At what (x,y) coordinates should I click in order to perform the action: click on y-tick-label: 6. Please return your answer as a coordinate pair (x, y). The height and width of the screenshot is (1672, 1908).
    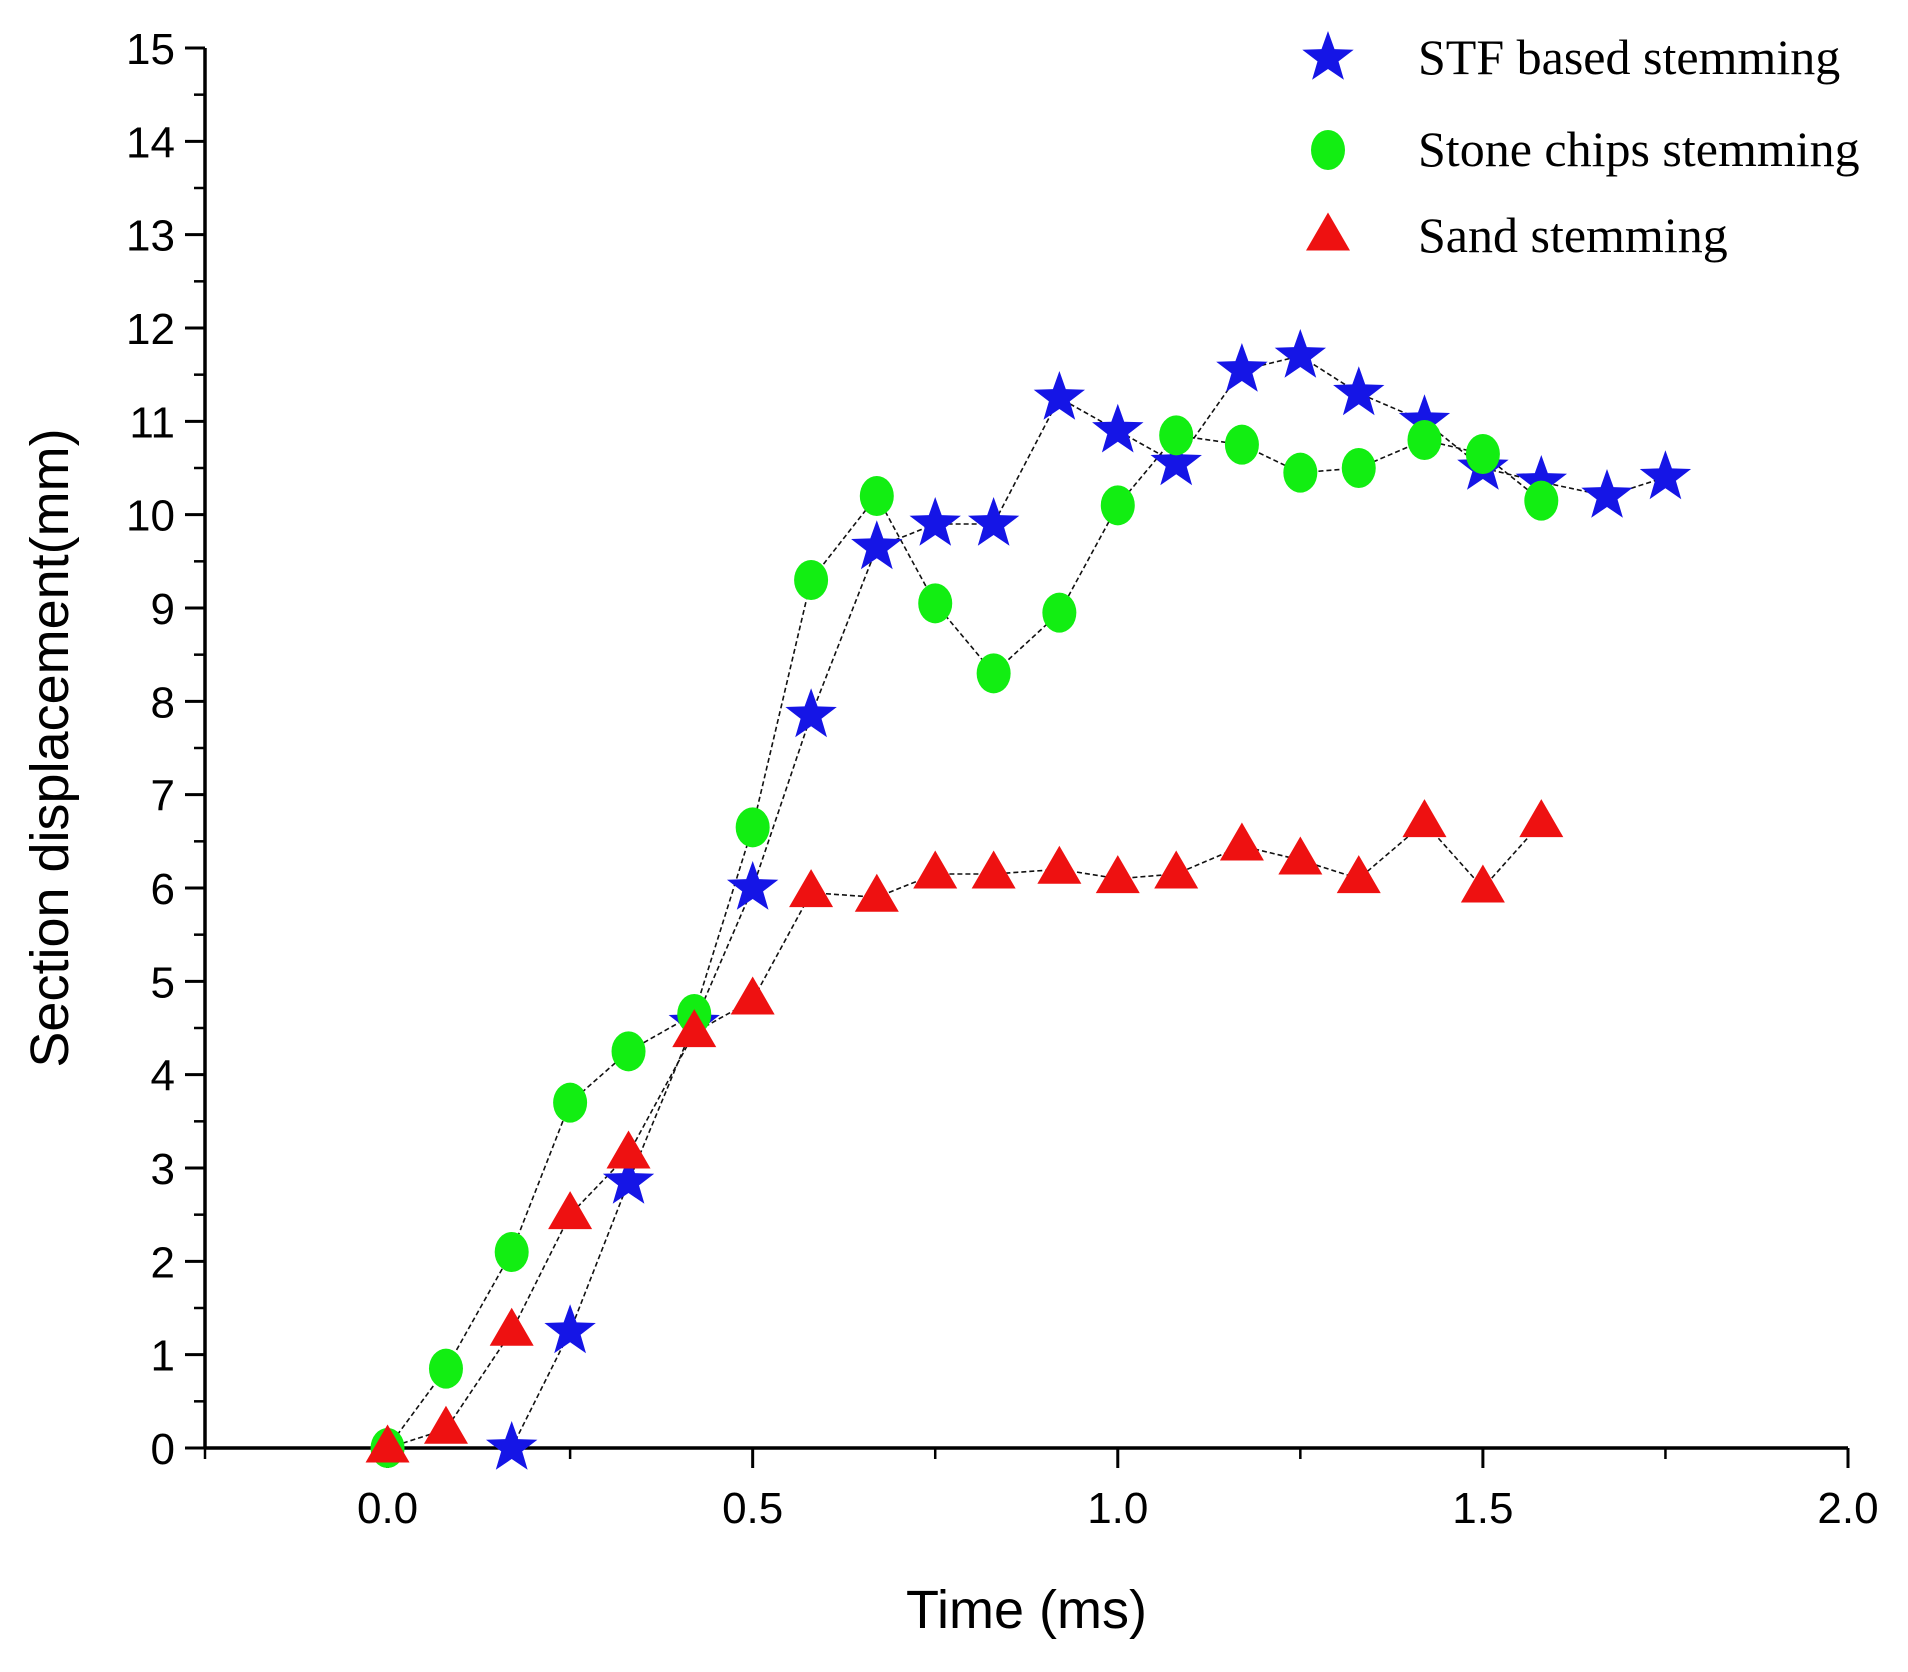
    Looking at the image, I should click on (163, 889).